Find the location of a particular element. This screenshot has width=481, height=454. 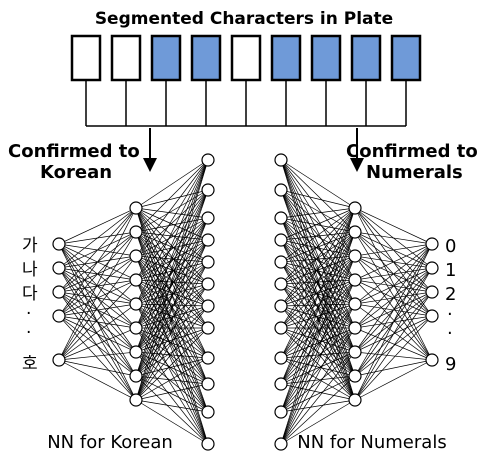

numeral-label-0: 0 is located at coordinates (450, 246).